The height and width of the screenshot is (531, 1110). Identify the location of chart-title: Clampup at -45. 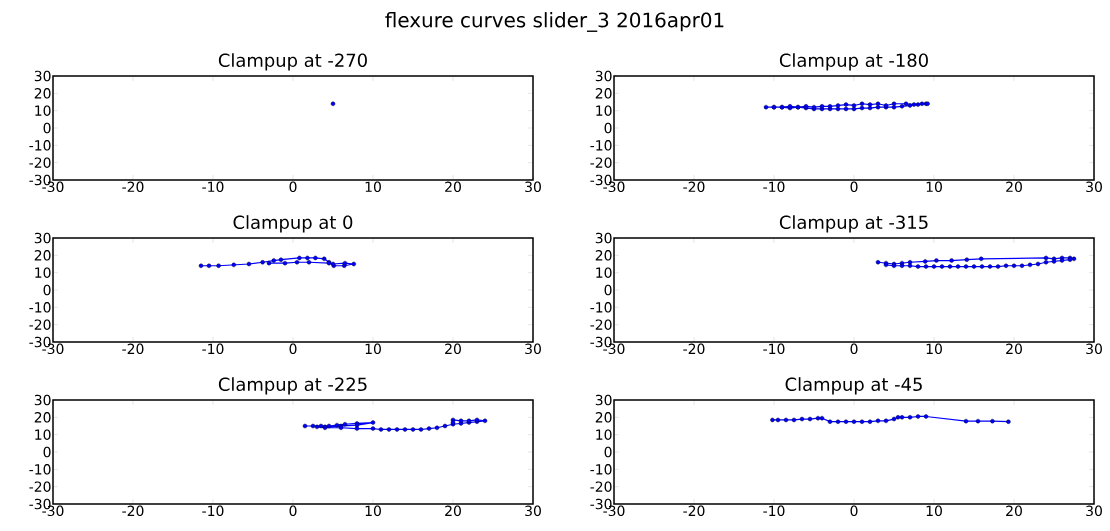
(853, 386).